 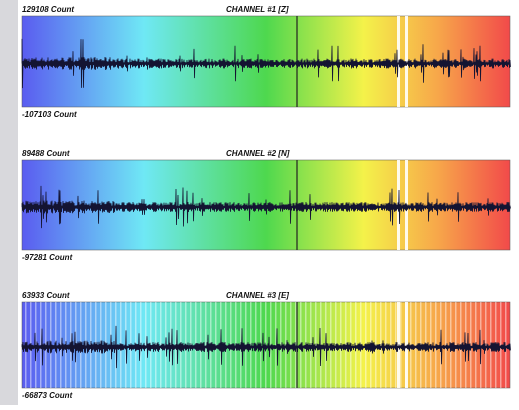 I want to click on max-label: 63933 Count, so click(x=46, y=295).